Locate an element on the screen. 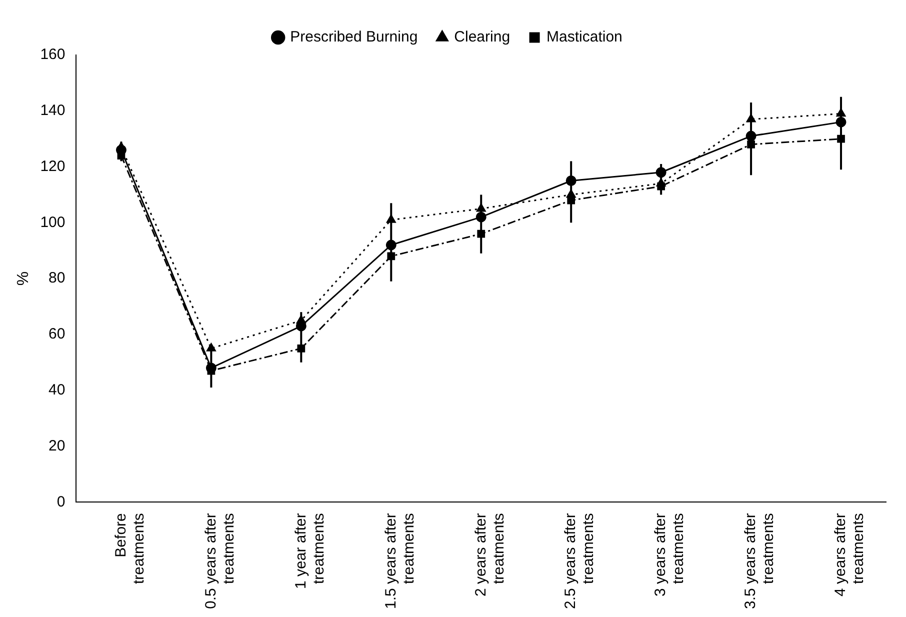  y-tick-label: 20 is located at coordinates (57, 445).